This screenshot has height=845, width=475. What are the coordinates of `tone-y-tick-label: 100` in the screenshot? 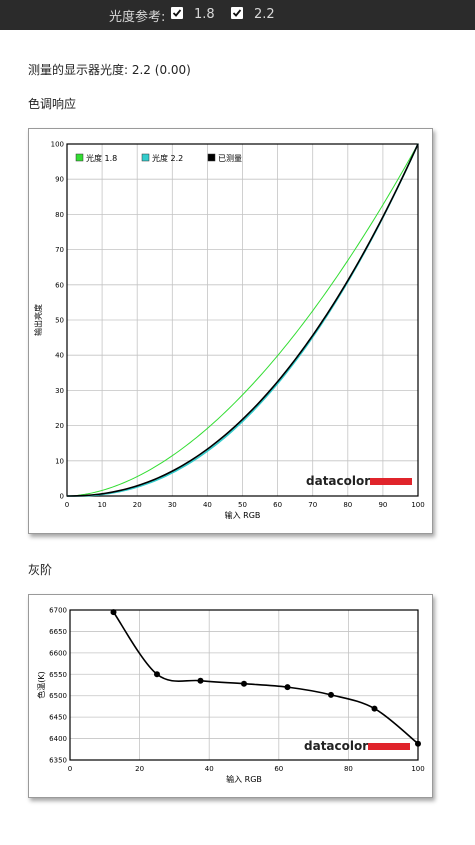 It's located at (57, 145).